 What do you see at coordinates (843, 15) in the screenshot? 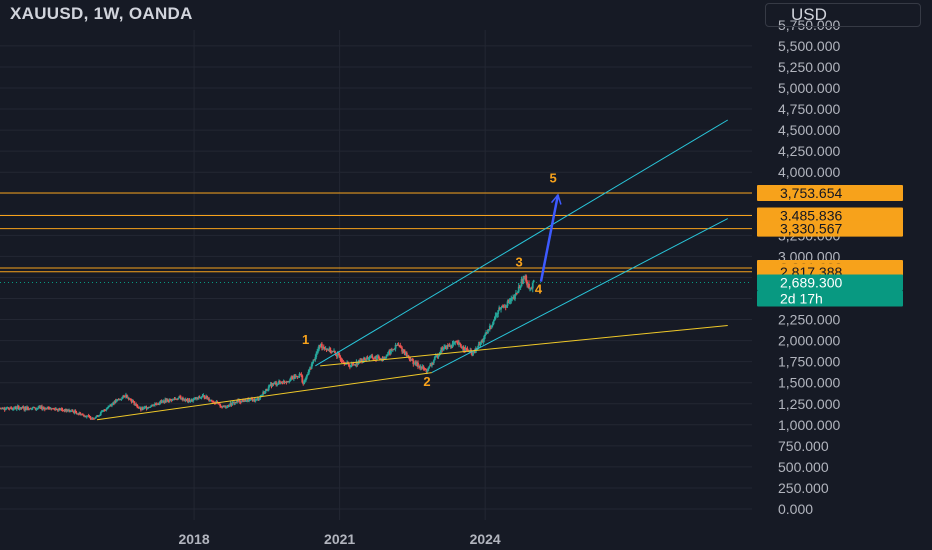
I see `currency-selector: USD` at bounding box center [843, 15].